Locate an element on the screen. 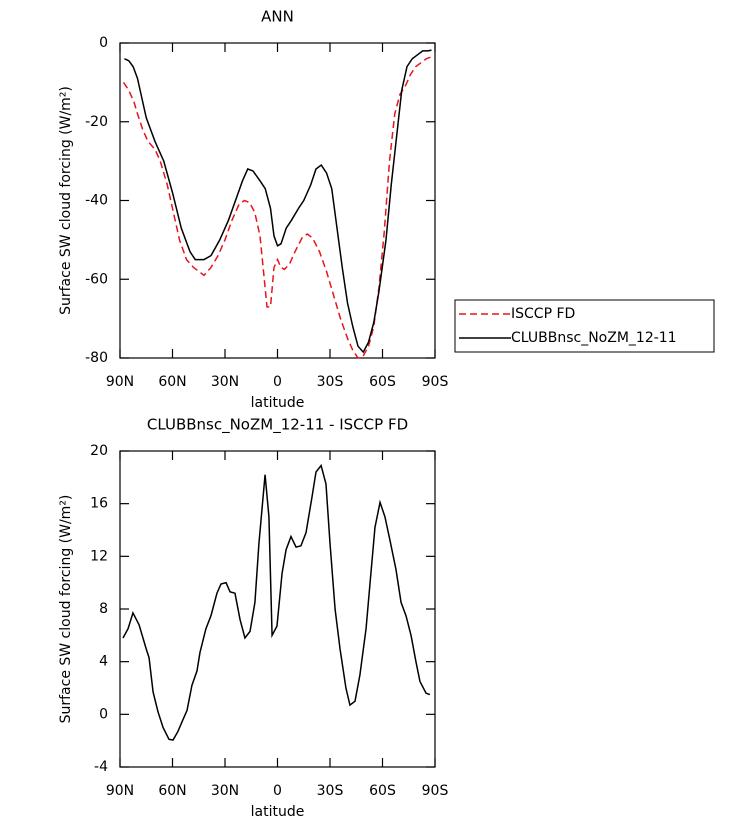 This screenshot has width=733, height=823. chart-title: ANN is located at coordinates (277, 17).